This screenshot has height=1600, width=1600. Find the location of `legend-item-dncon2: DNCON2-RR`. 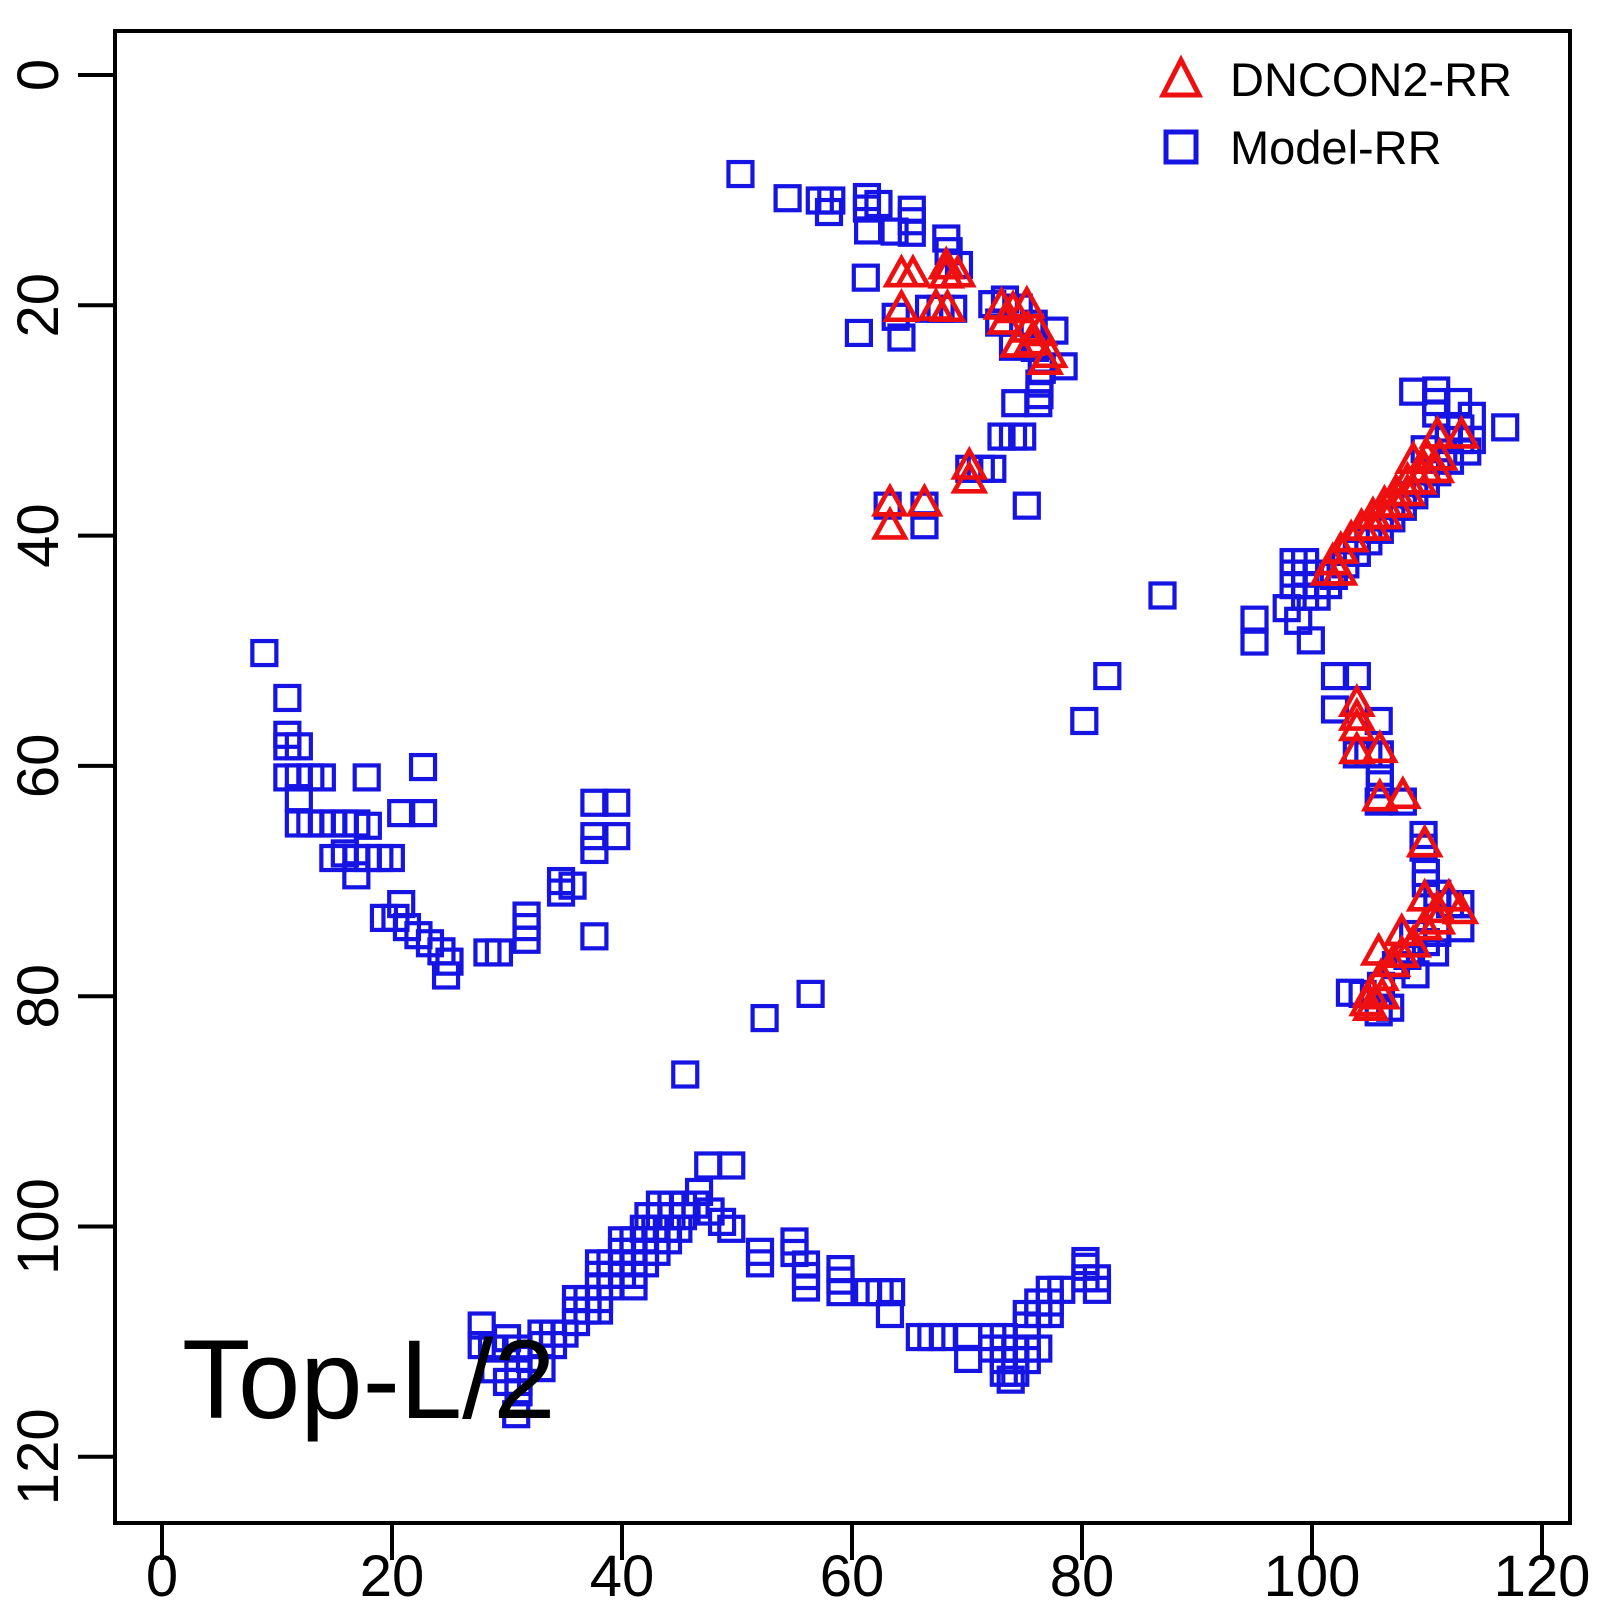

legend-item-dncon2: DNCON2-RR is located at coordinates (1332, 79).